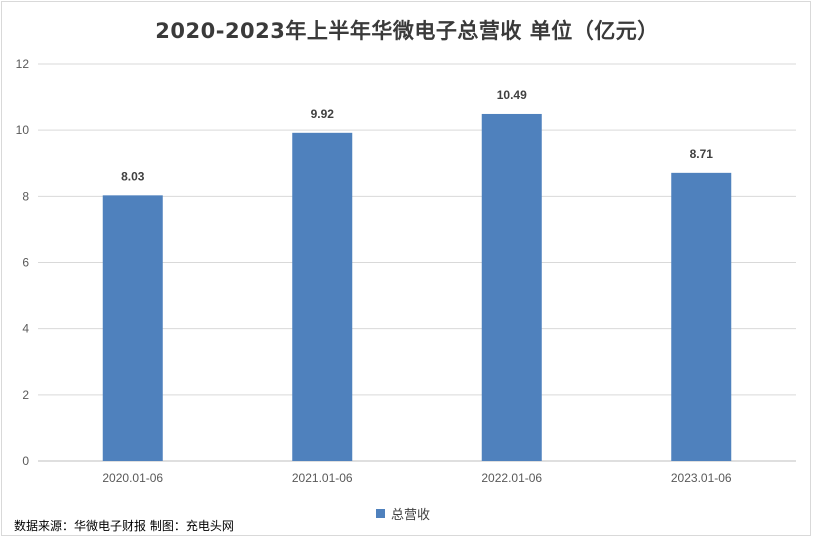 This screenshot has width=814, height=539. Describe the element at coordinates (701, 478) in the screenshot. I see `x-tick-label: 2023.01-06` at that location.